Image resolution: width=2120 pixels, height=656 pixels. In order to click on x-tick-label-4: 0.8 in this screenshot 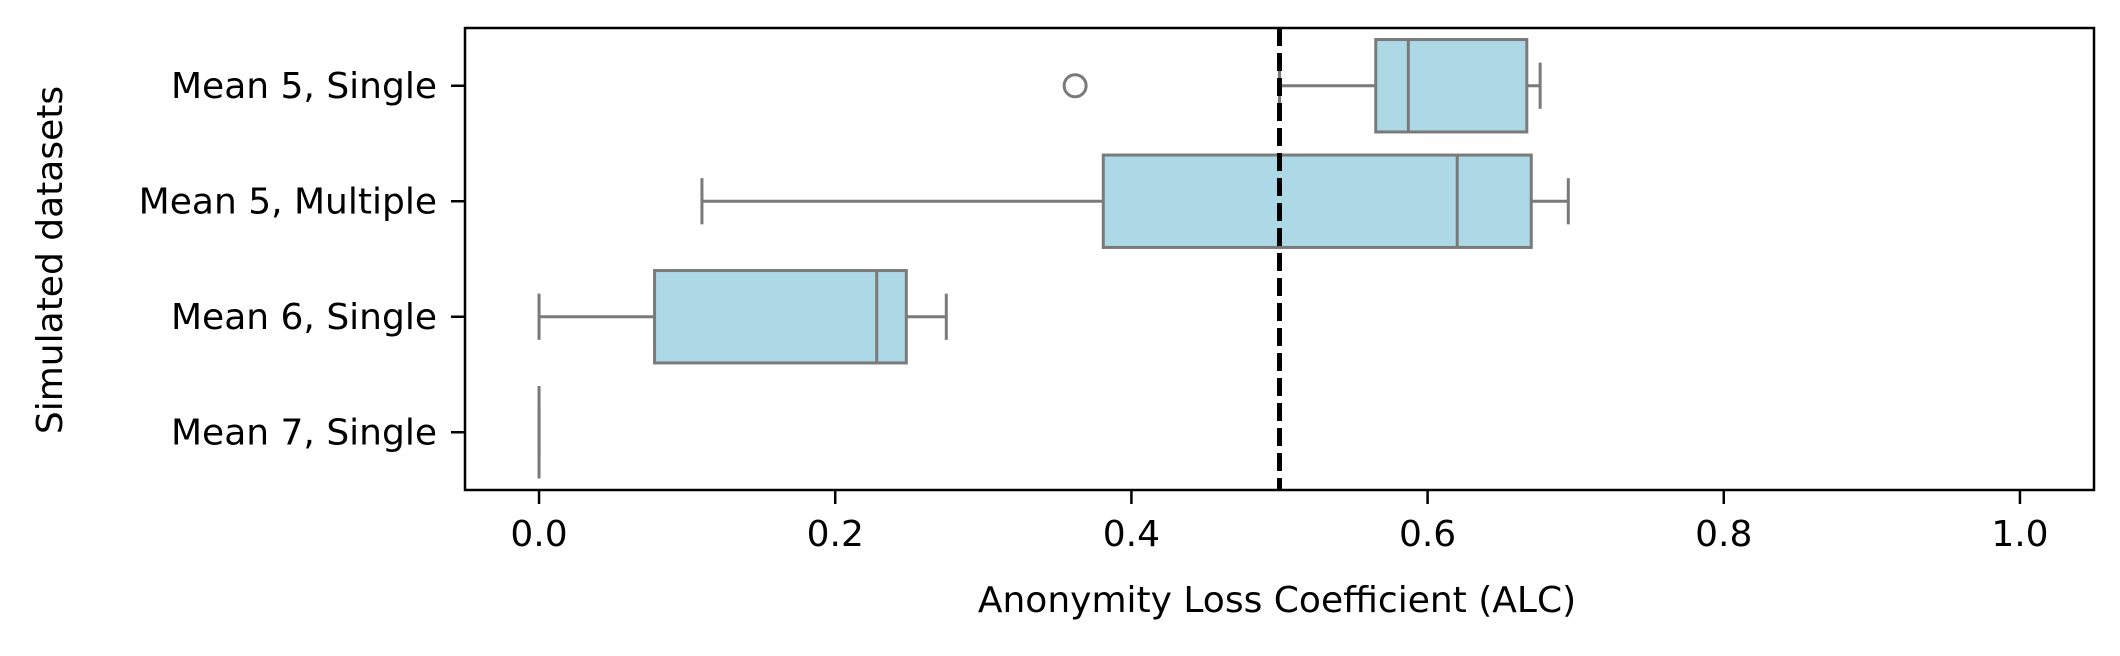, I will do `click(1723, 534)`.